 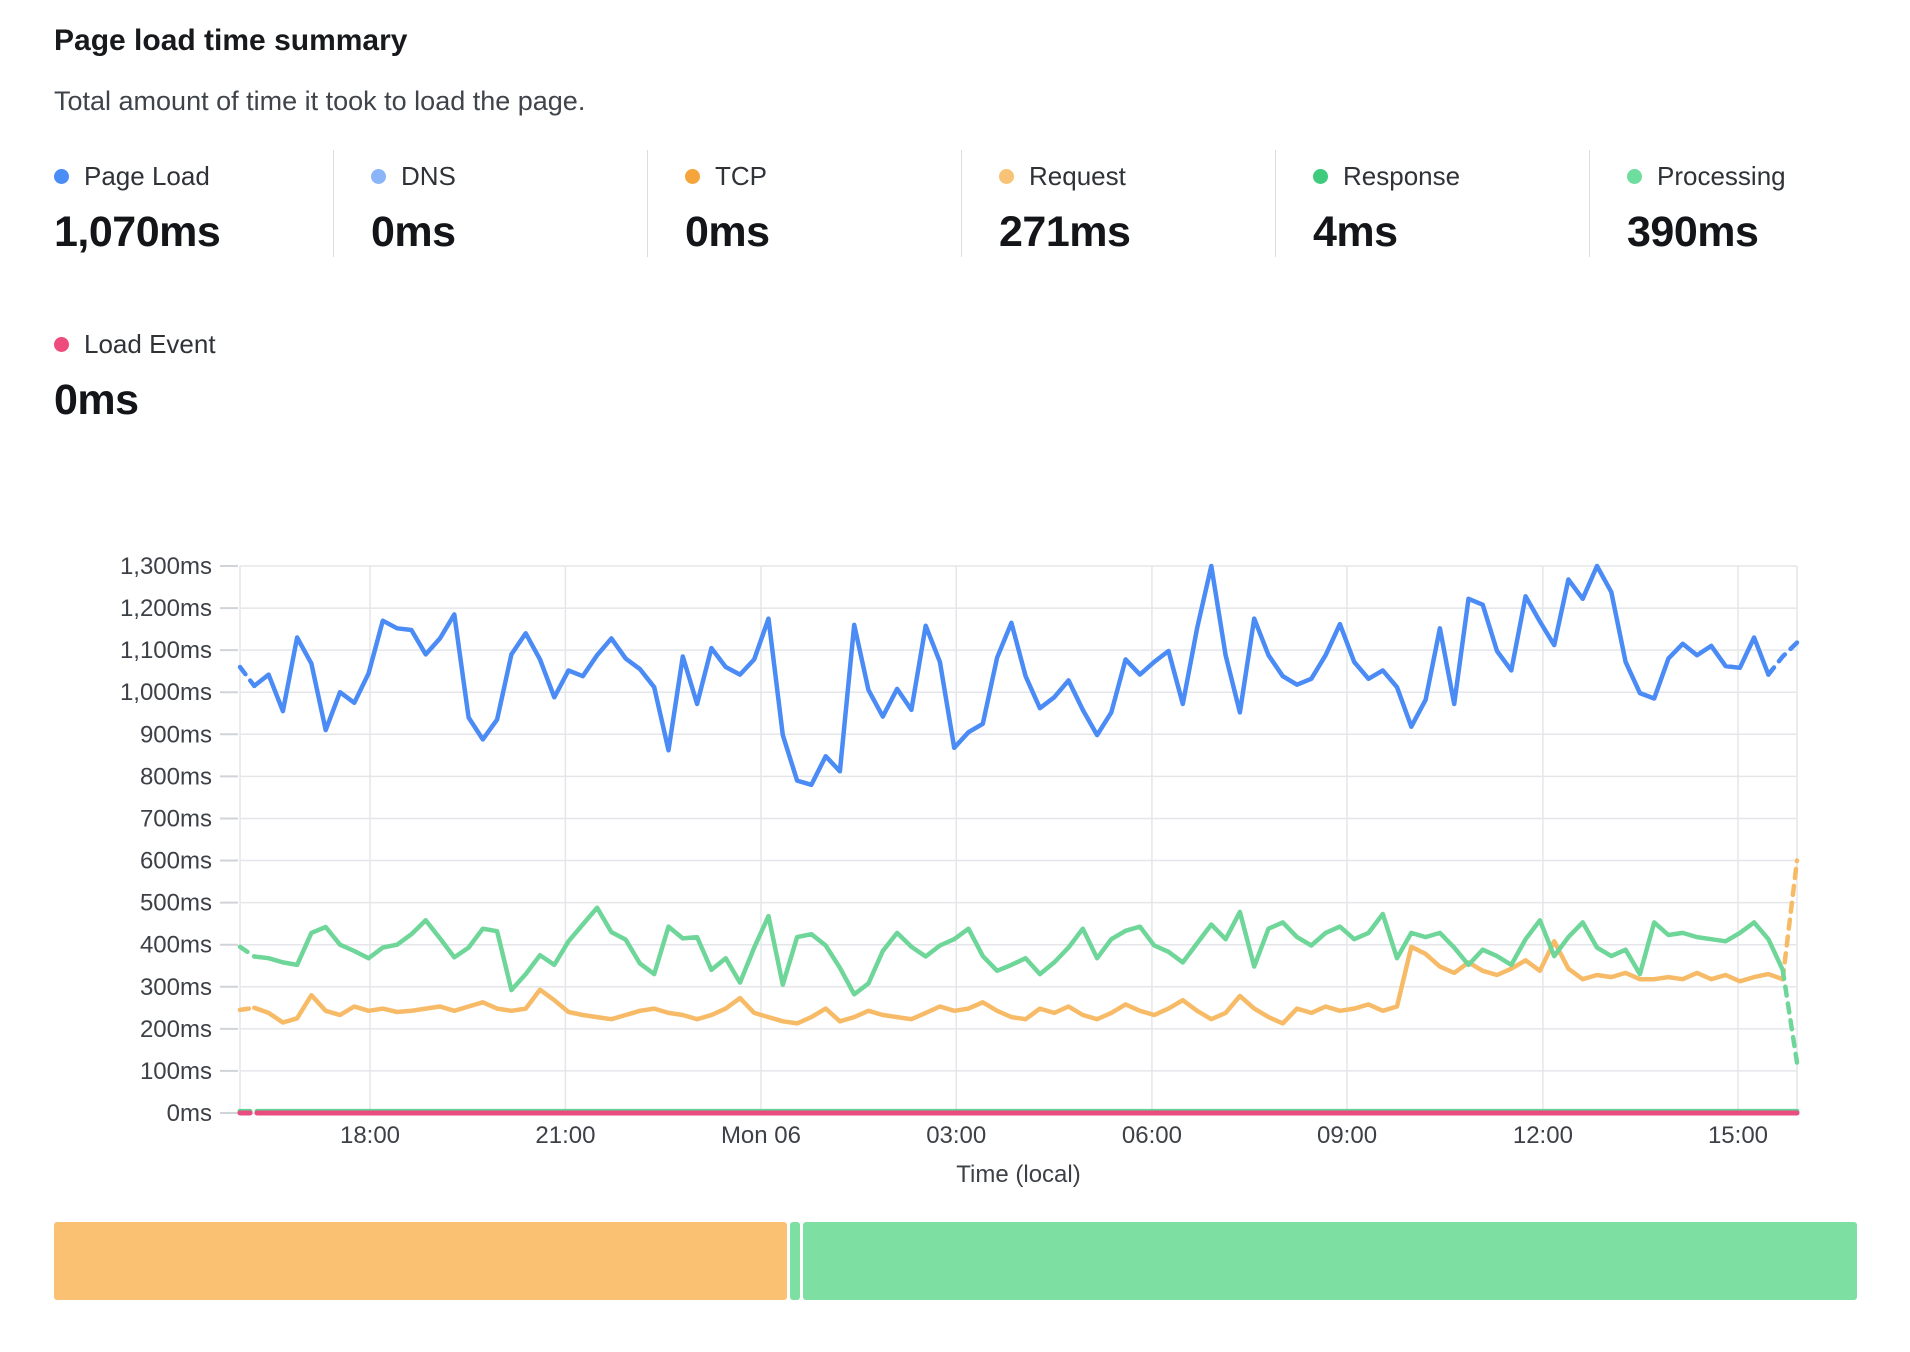 I want to click on stat-load-event: Load Event 0ms, so click(x=193, y=371).